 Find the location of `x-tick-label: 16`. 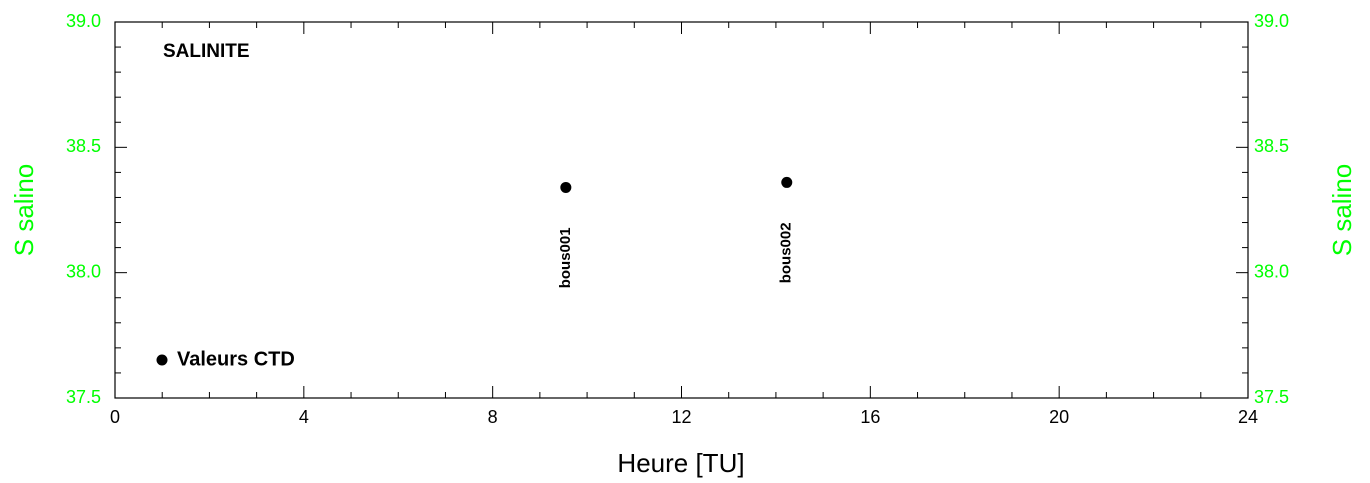

x-tick-label: 16 is located at coordinates (870, 417).